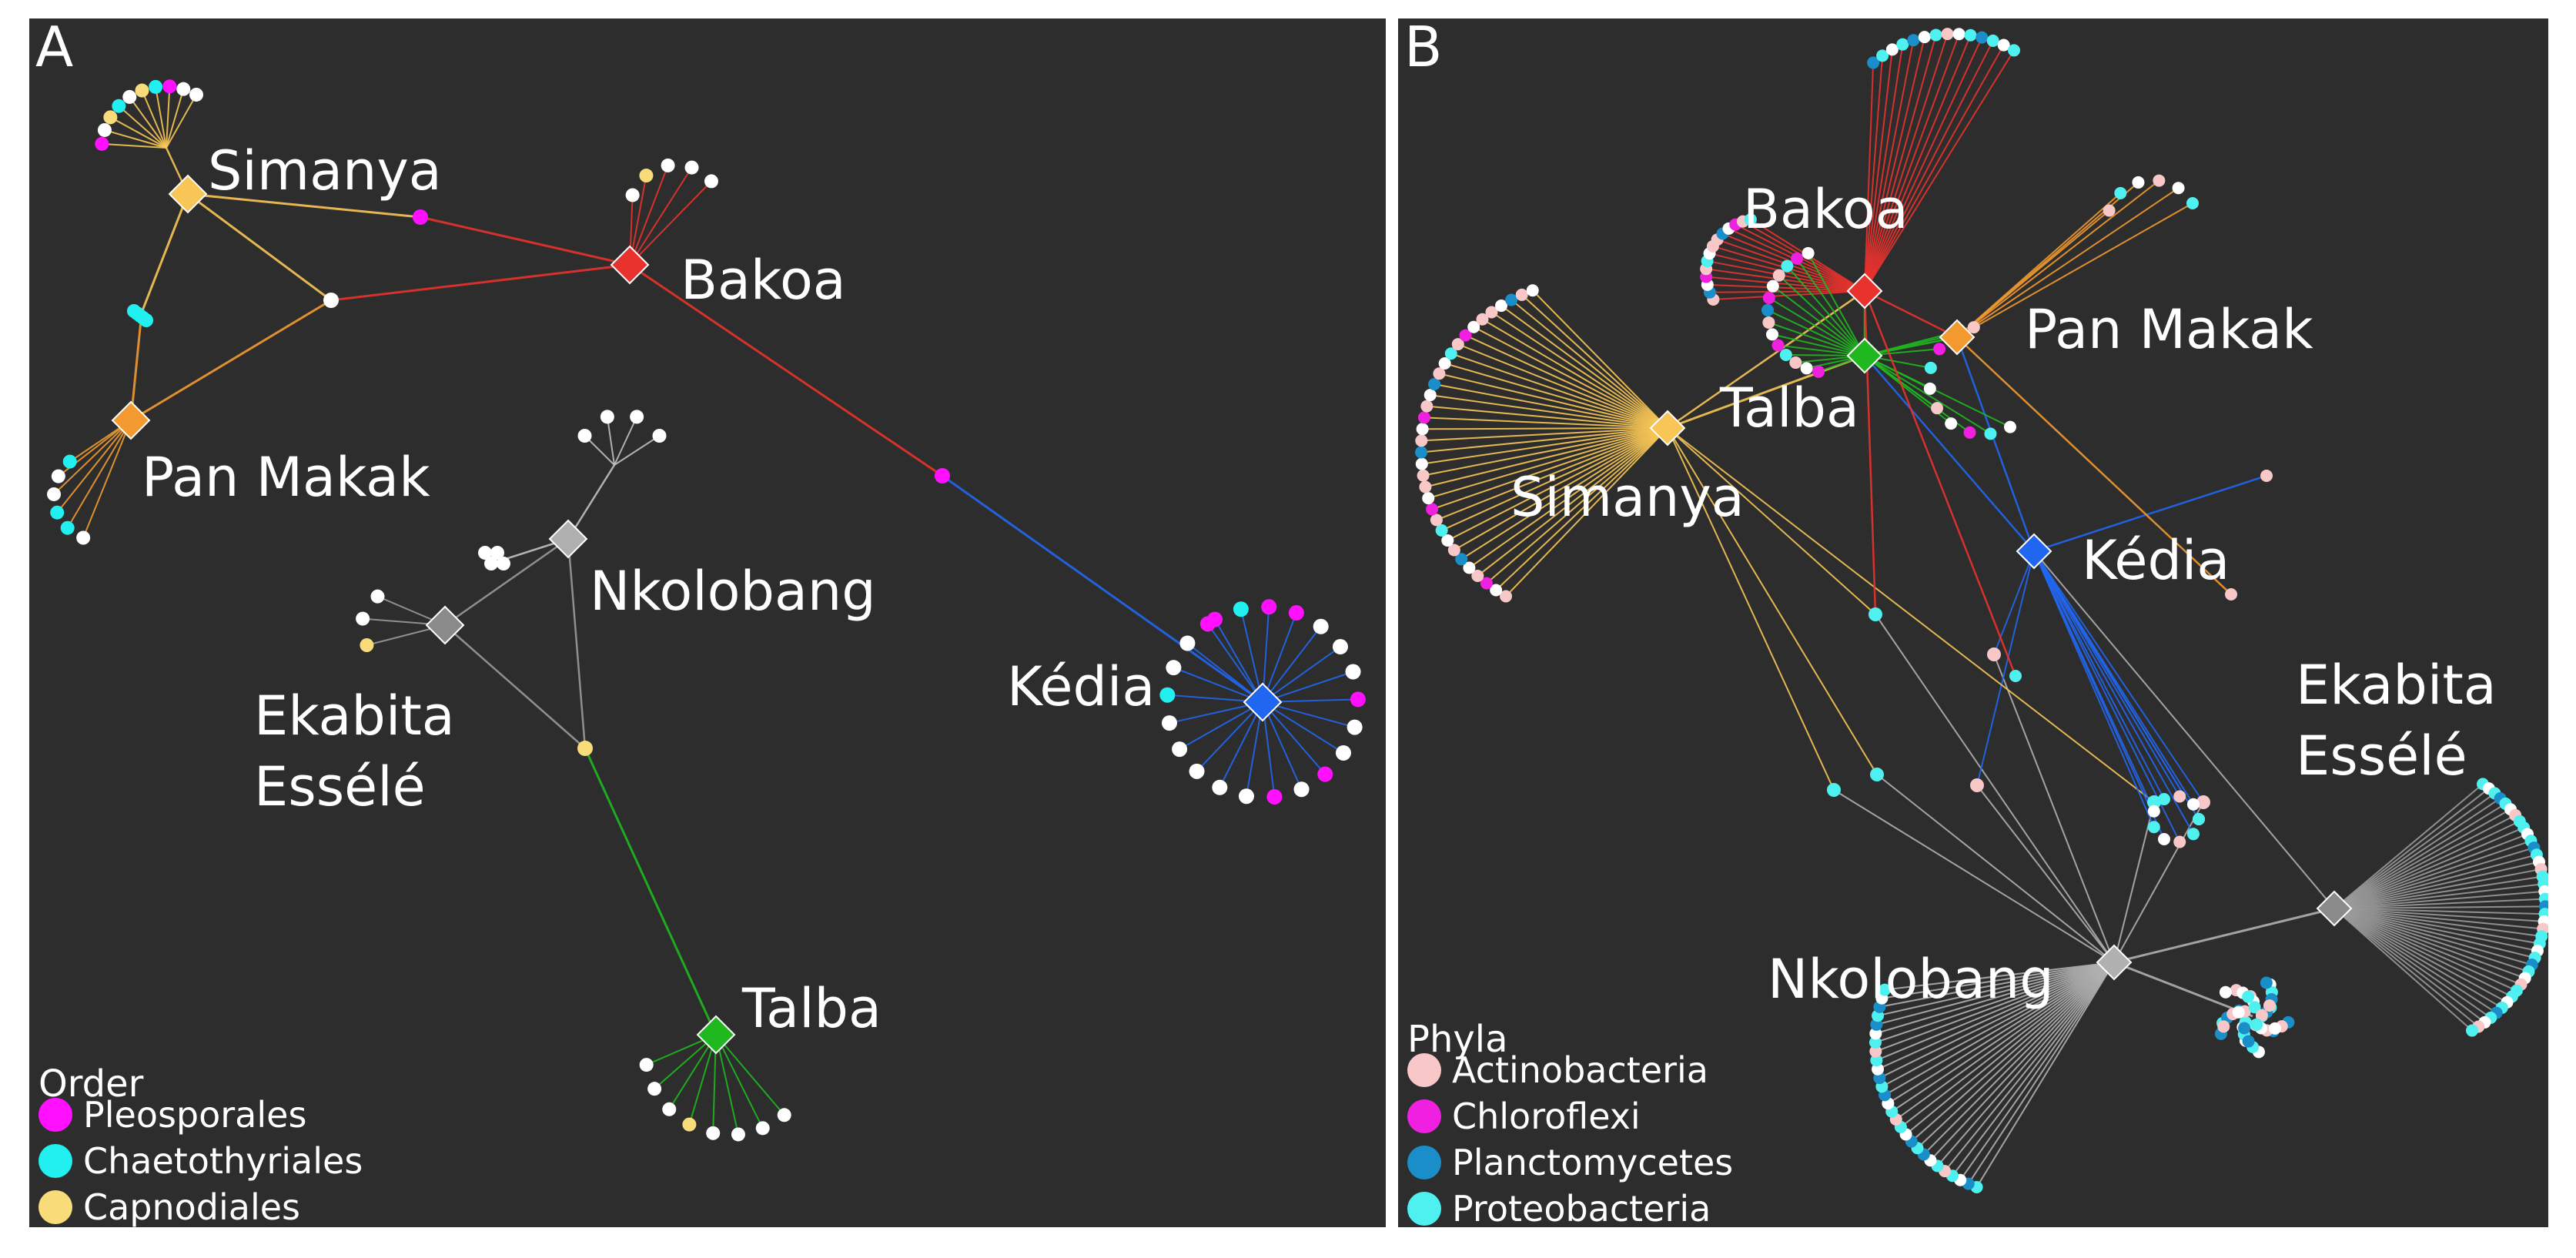  What do you see at coordinates (131, 420) in the screenshot?
I see `hub-pan-makak` at bounding box center [131, 420].